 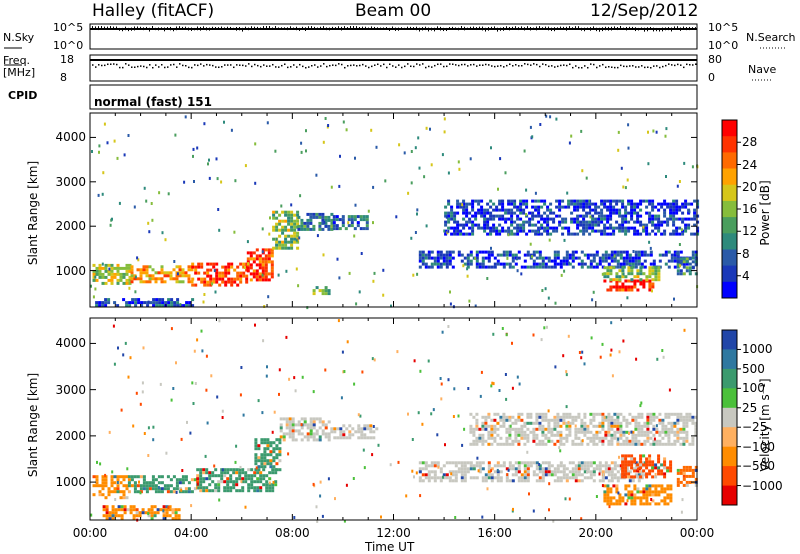 What do you see at coordinates (758, 446) in the screenshot?
I see `colorbar-tick-label: −100` at bounding box center [758, 446].